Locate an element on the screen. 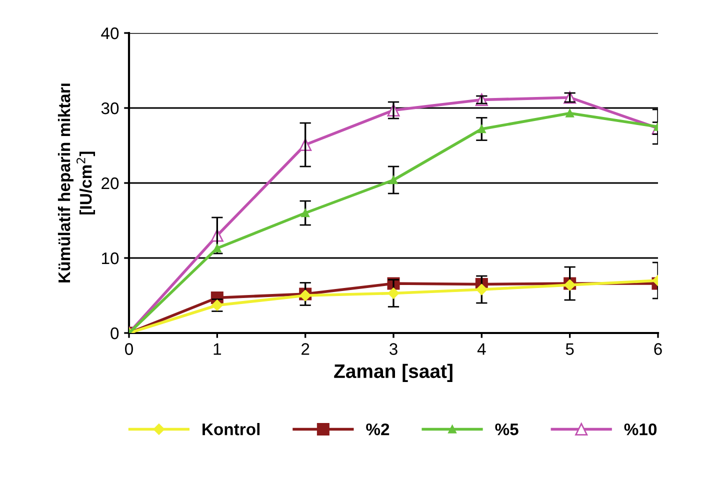 This screenshot has height=494, width=701. x-tick-label: 4 is located at coordinates (481, 349).